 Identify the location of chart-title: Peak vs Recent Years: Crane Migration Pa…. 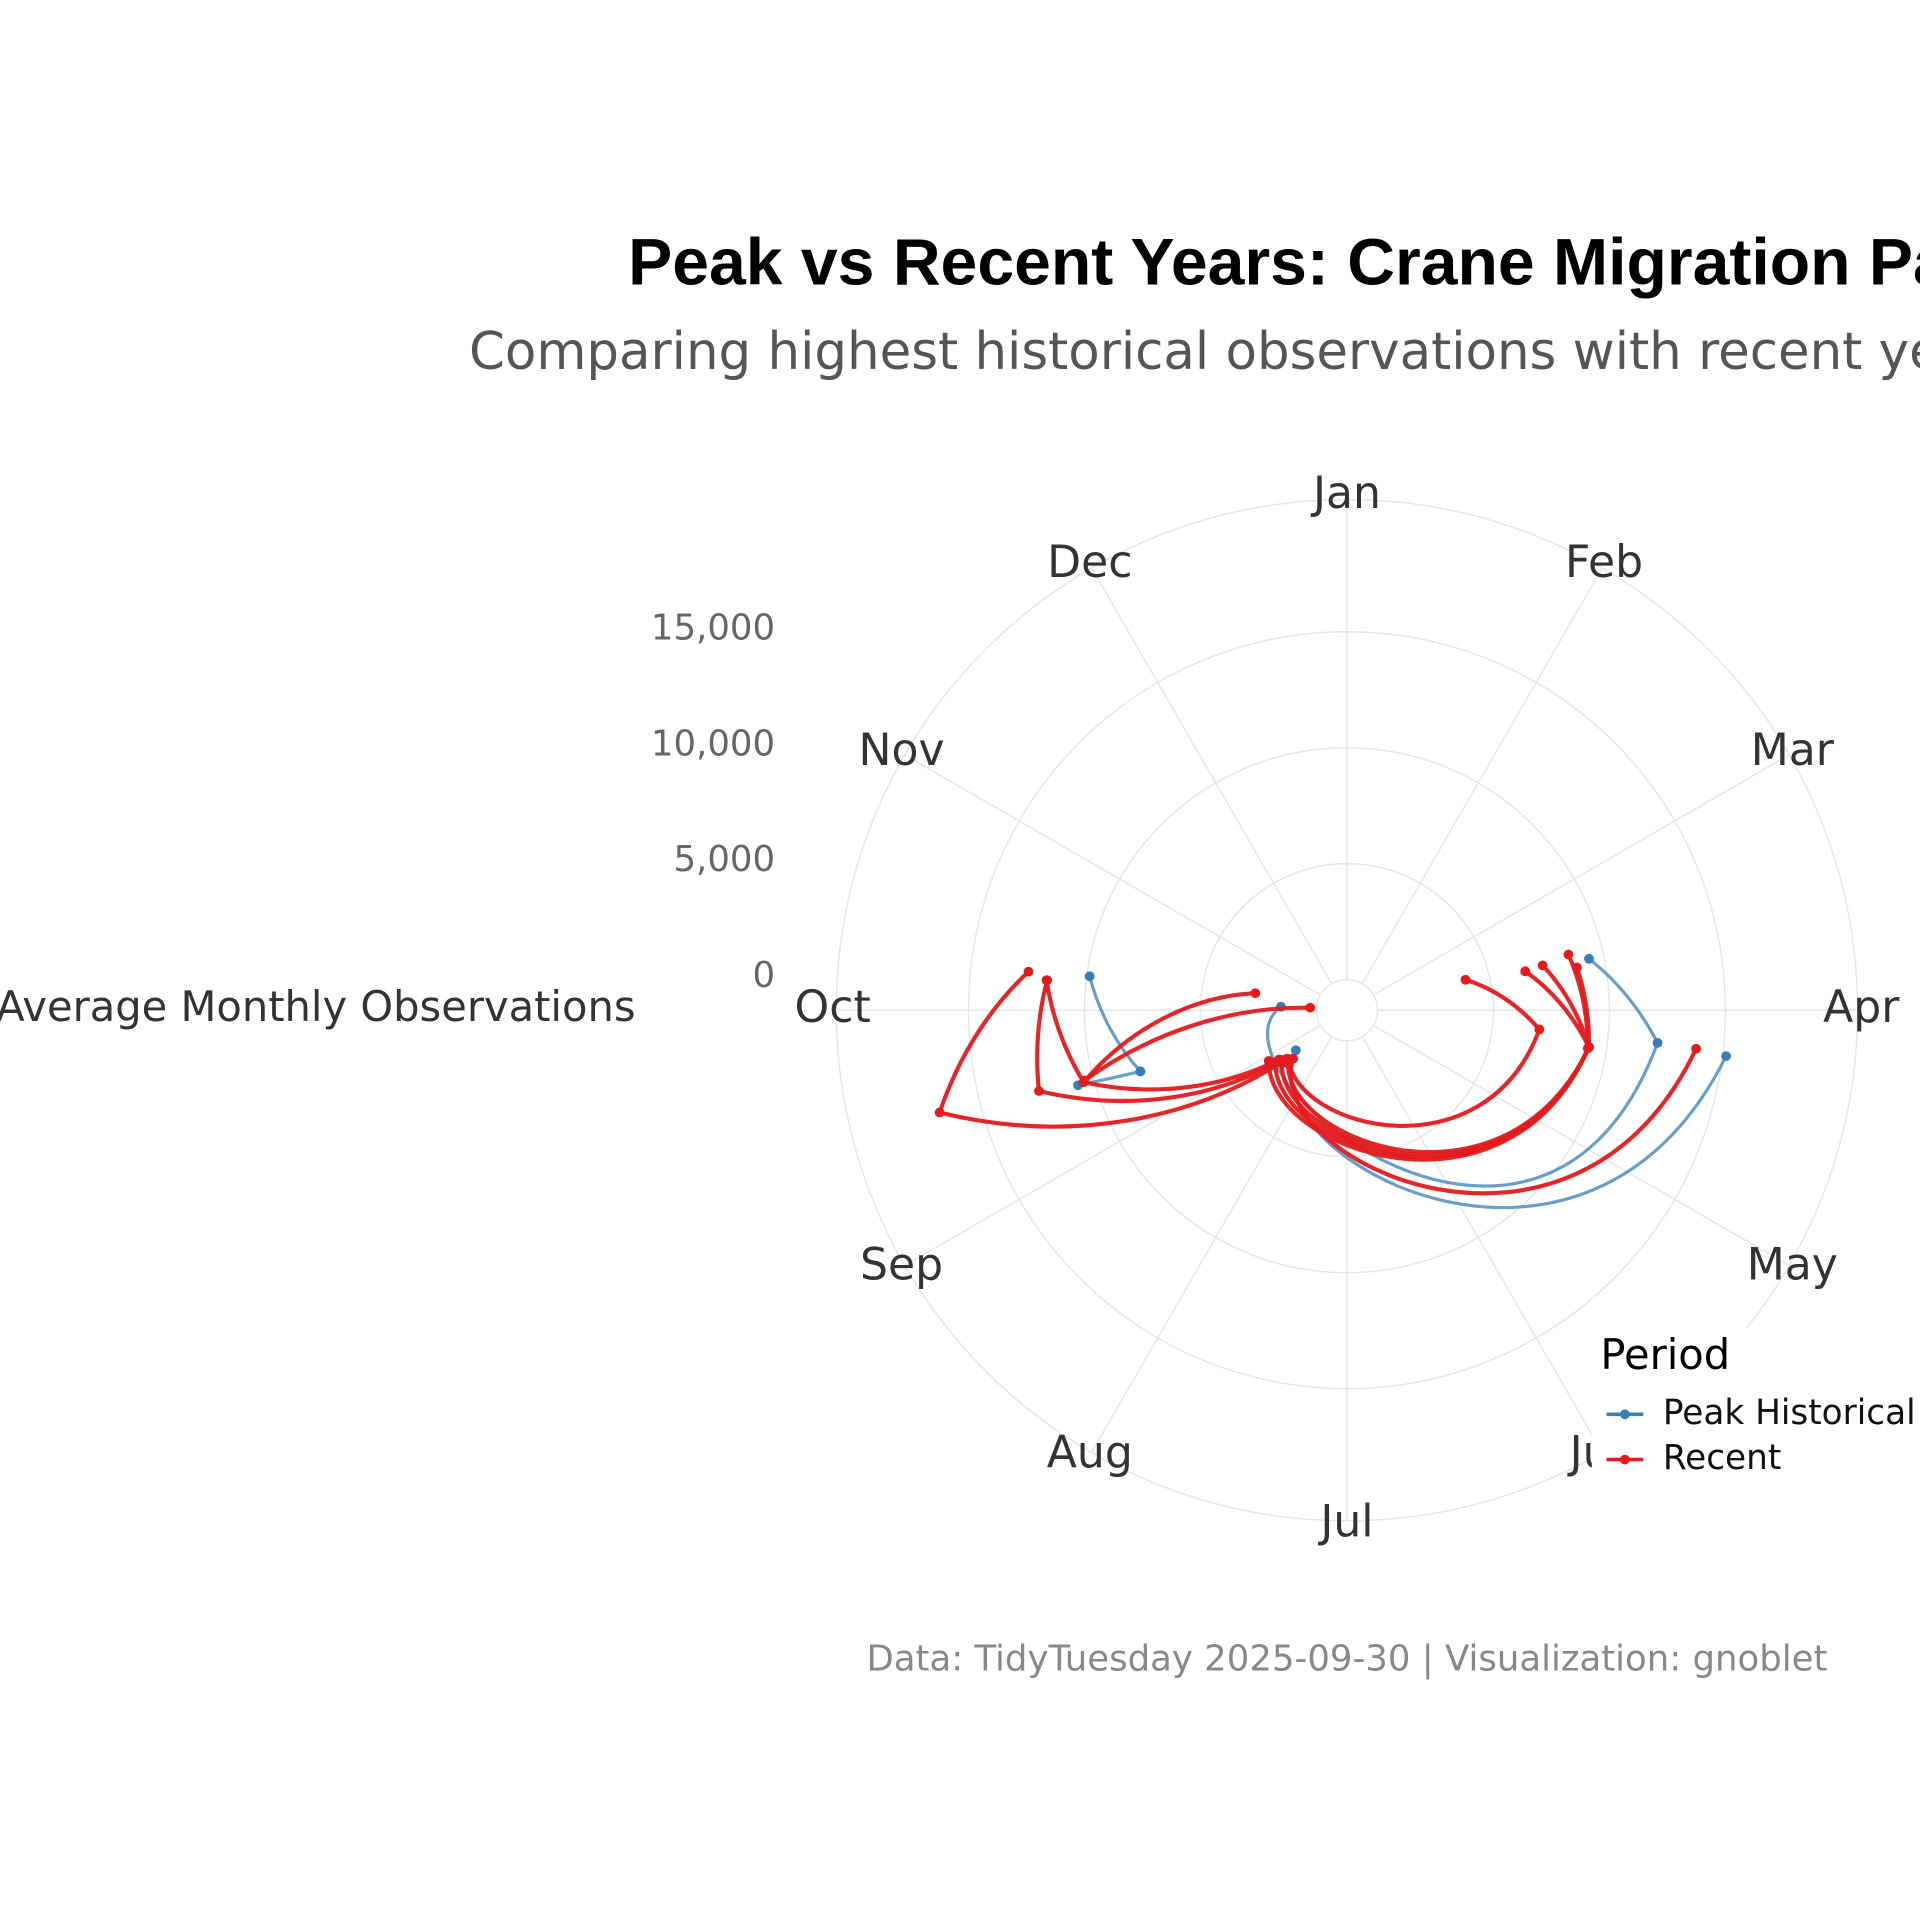
(1274, 262).